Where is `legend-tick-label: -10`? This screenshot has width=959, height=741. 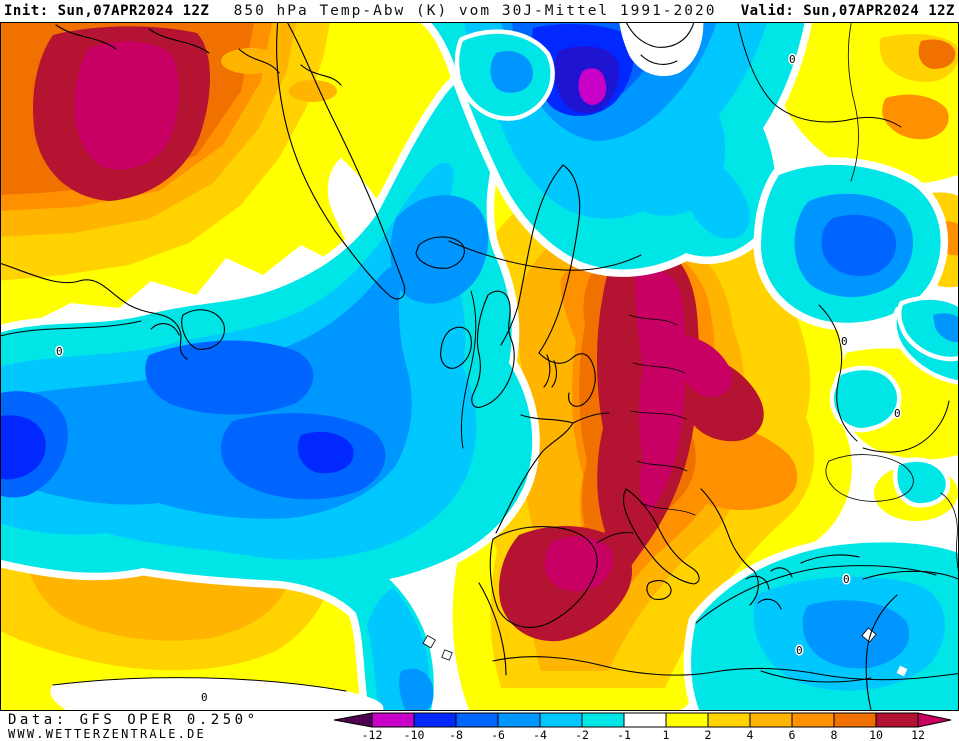 legend-tick-label: -10 is located at coordinates (414, 734).